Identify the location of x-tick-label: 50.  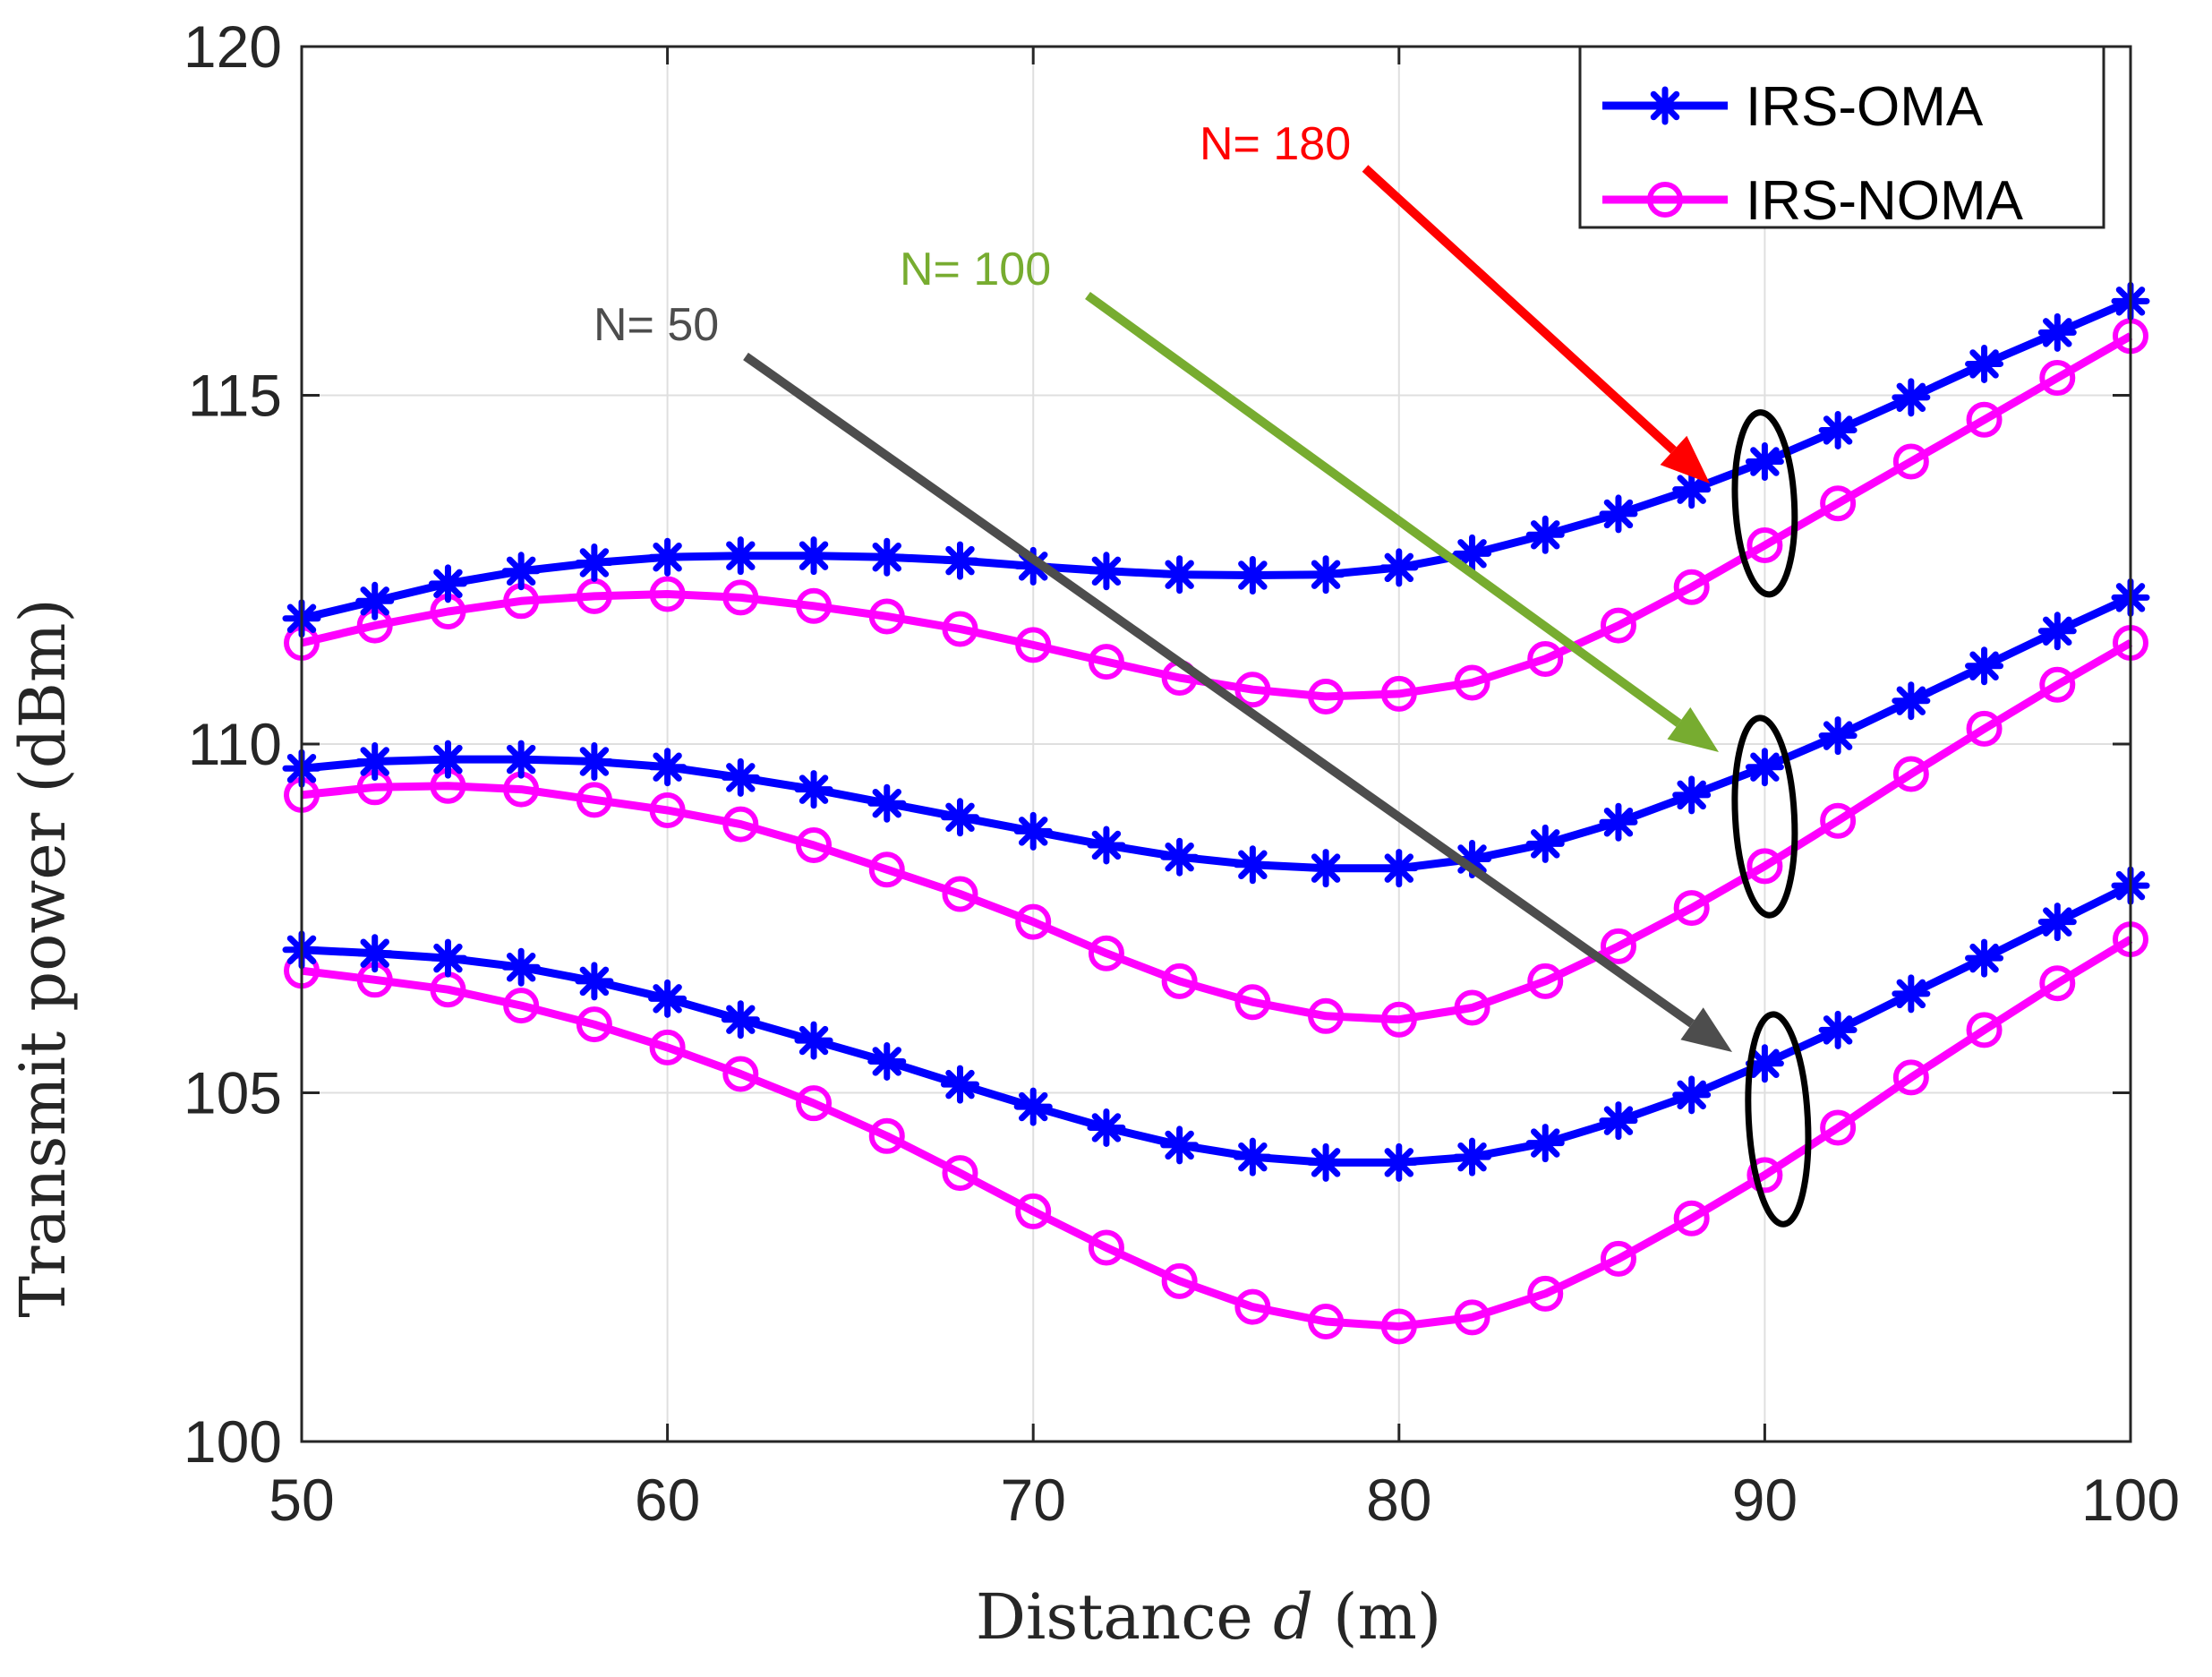
(301, 1500).